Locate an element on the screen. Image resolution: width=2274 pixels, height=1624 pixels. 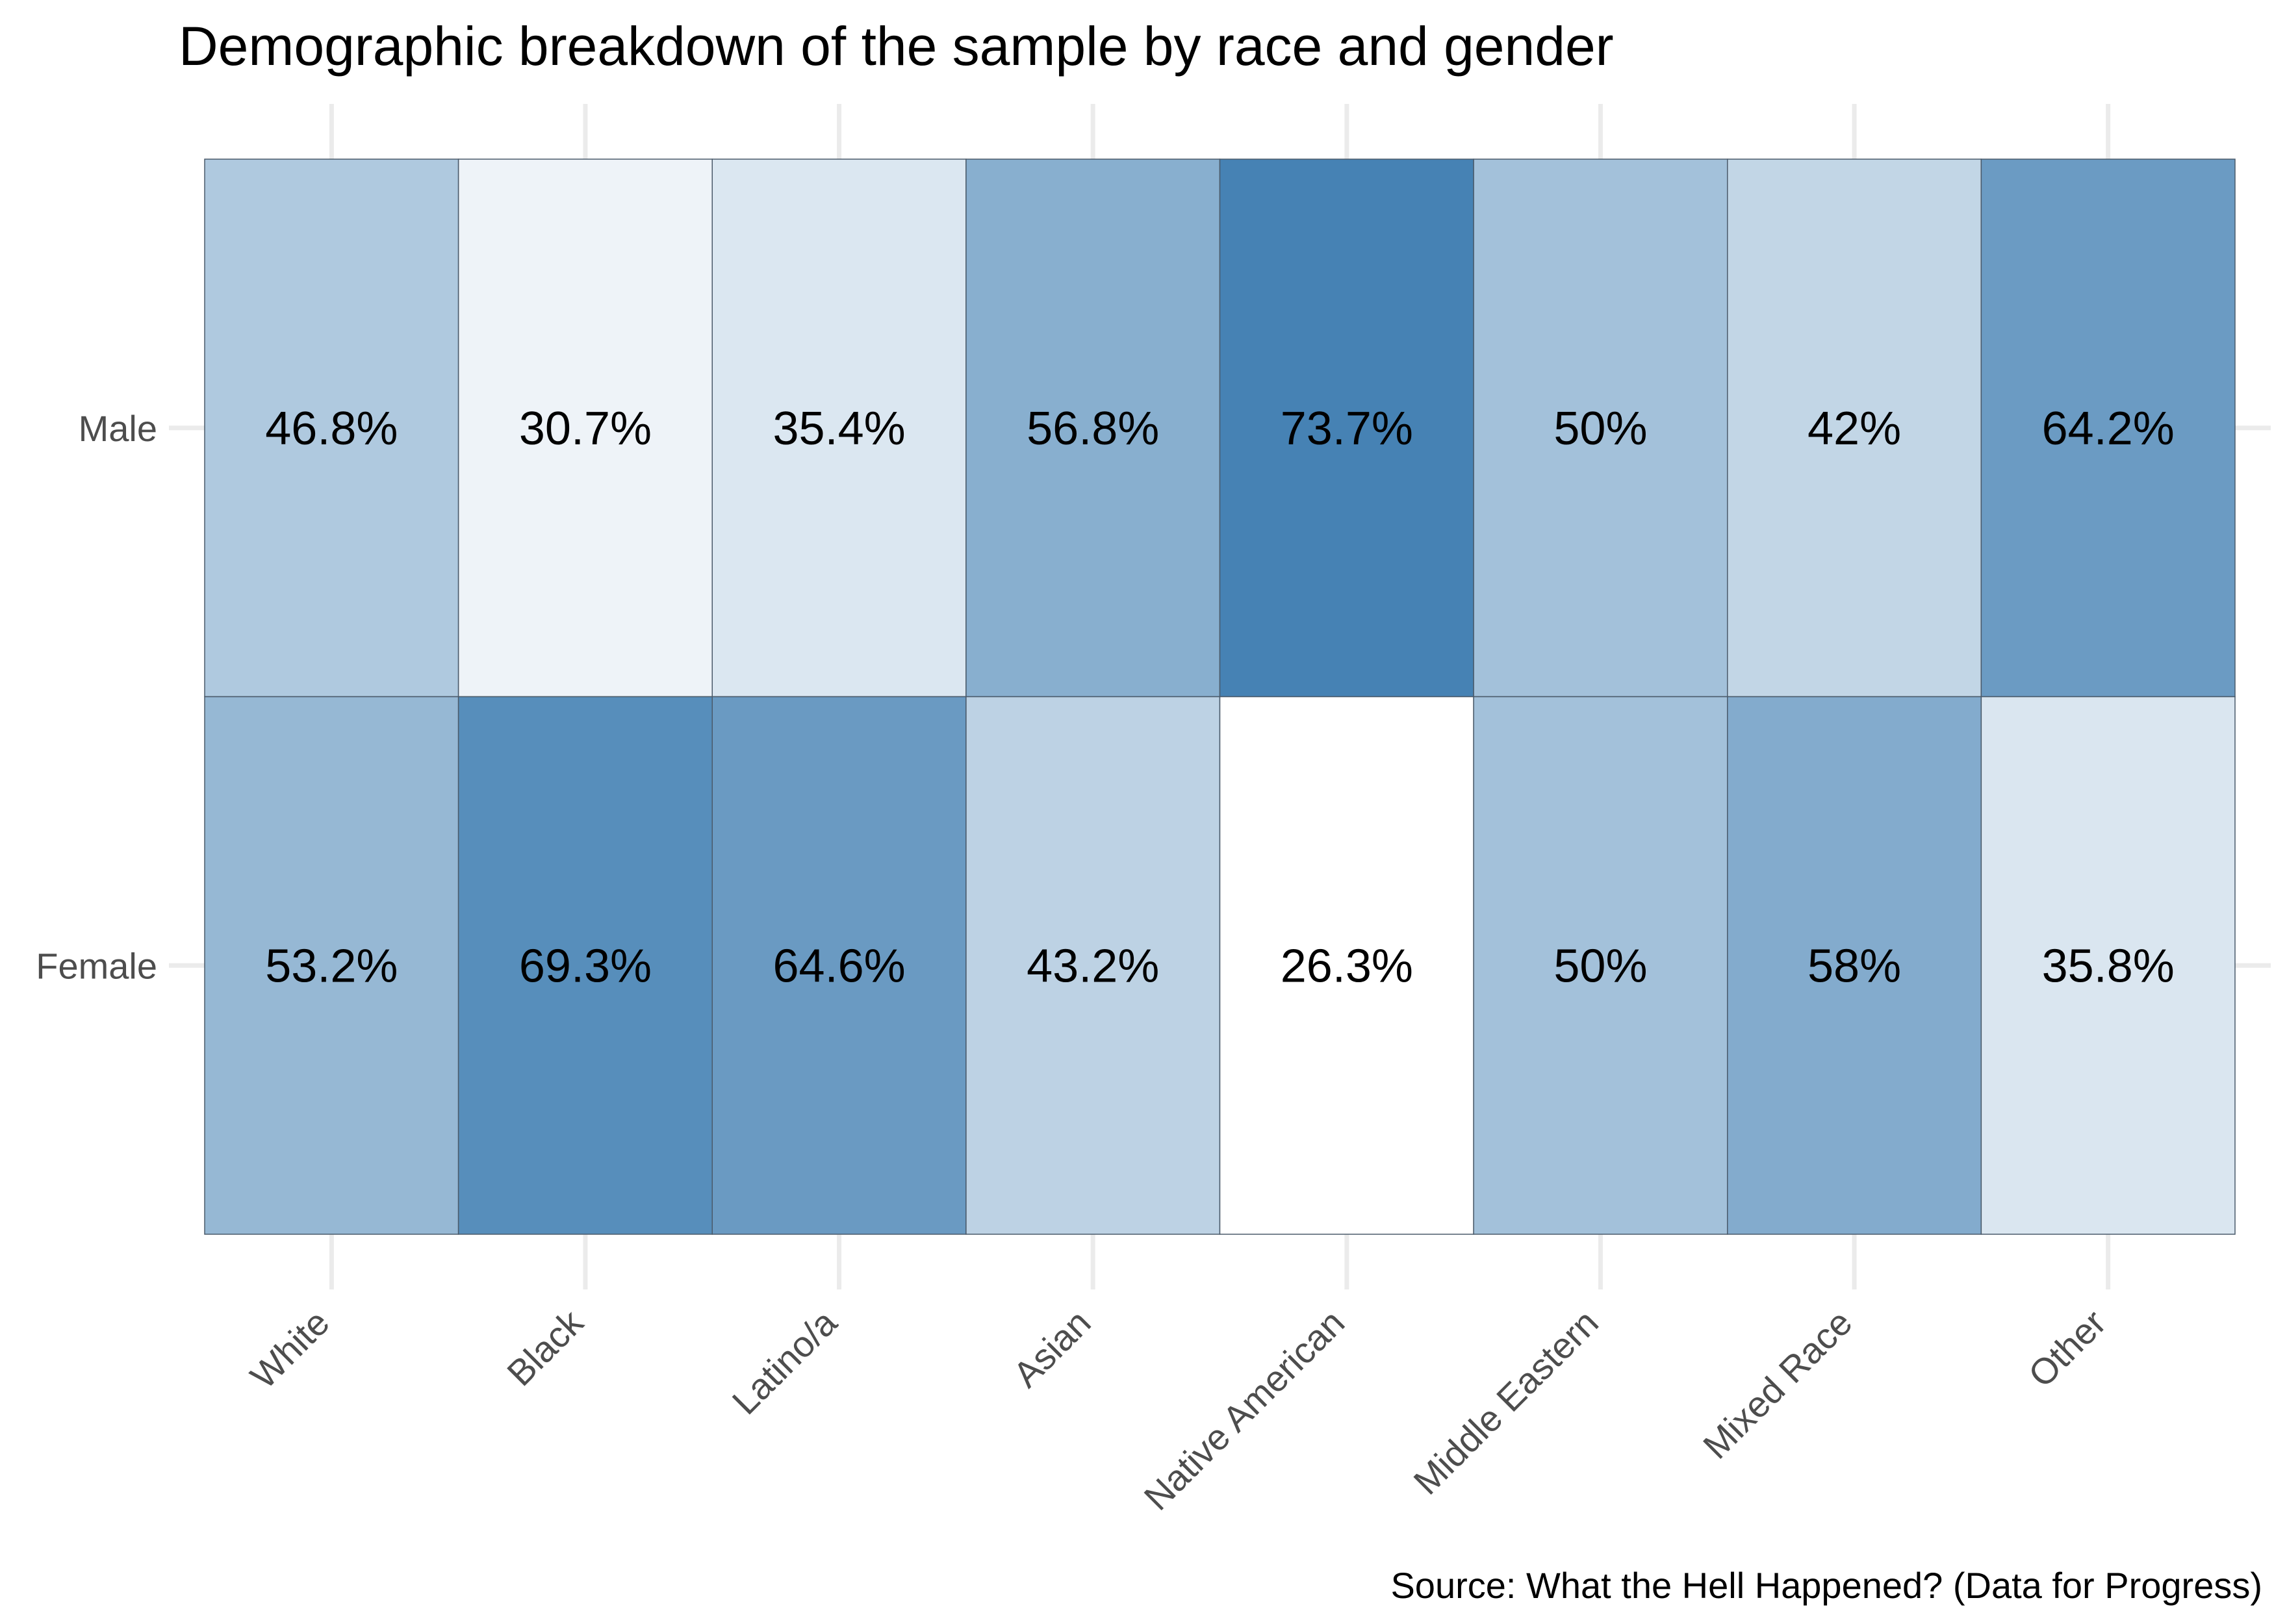
cell-label-male-latino-a: 35.4% is located at coordinates (839, 429).